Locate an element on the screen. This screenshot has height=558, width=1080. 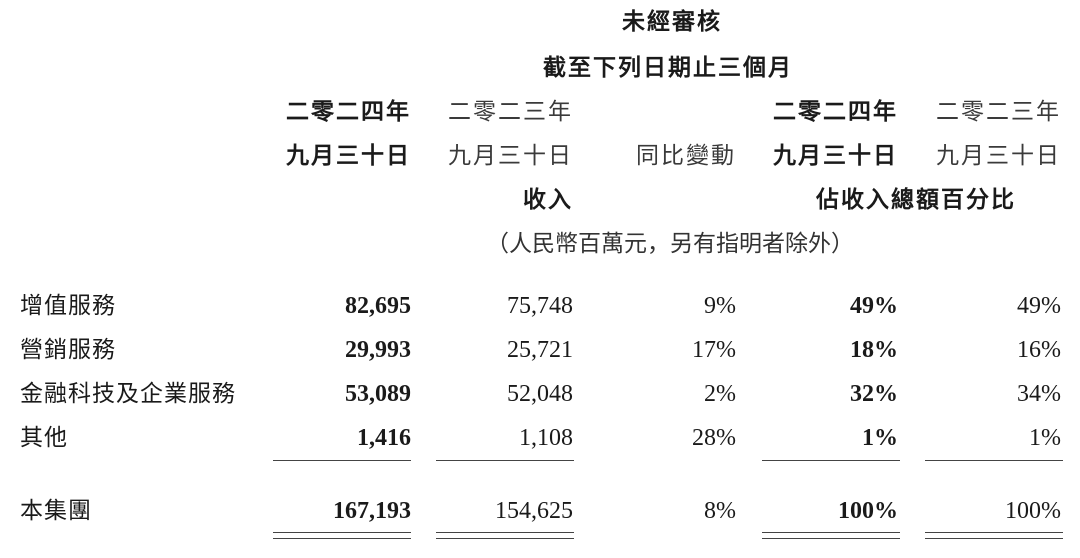
total-revenue-2023: 154,625 is located at coordinates (534, 511).